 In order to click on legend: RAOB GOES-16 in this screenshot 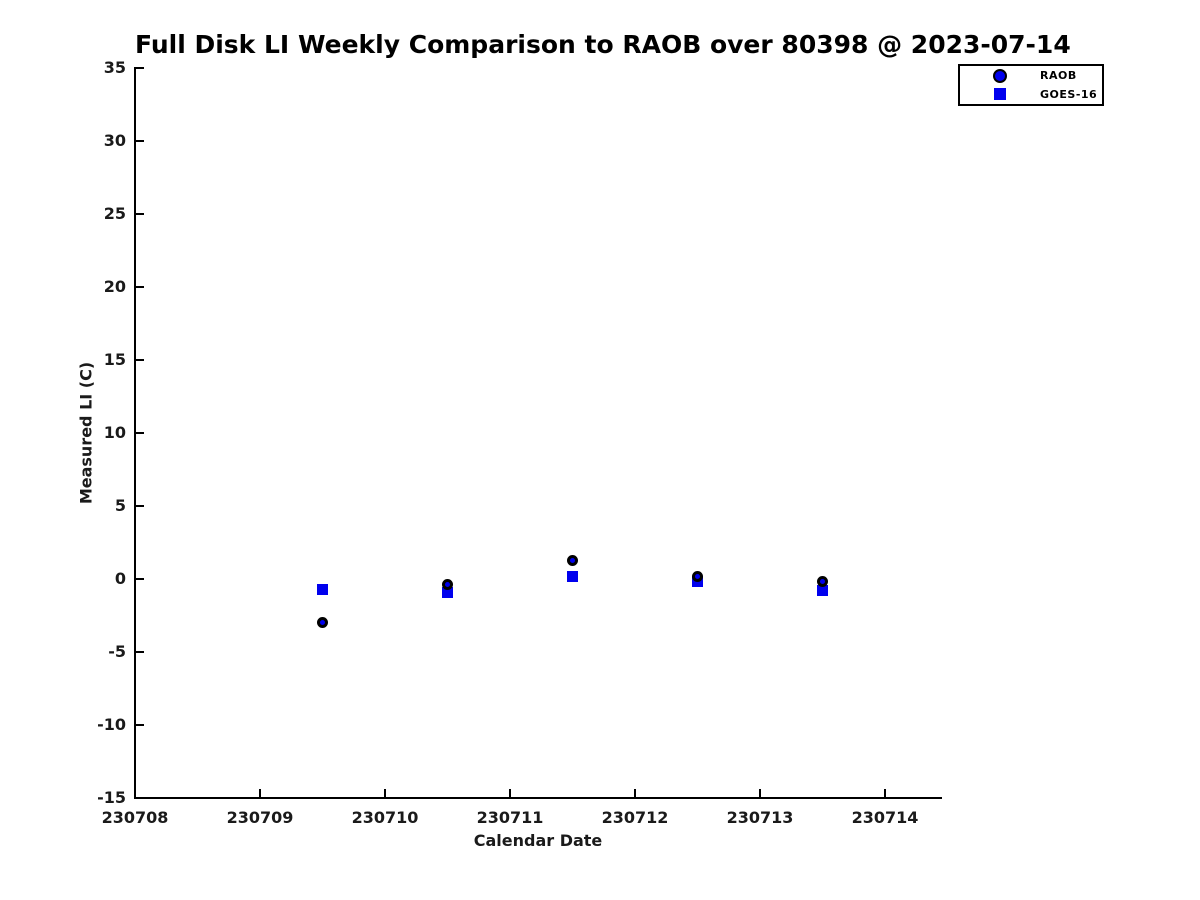, I will do `click(1031, 85)`.